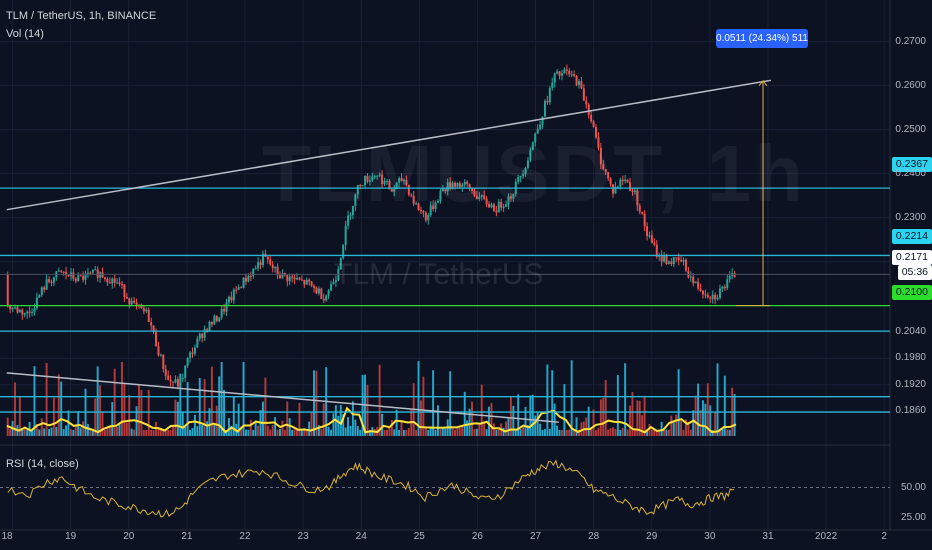  What do you see at coordinates (245, 536) in the screenshot?
I see `time-tick-label: 22` at bounding box center [245, 536].